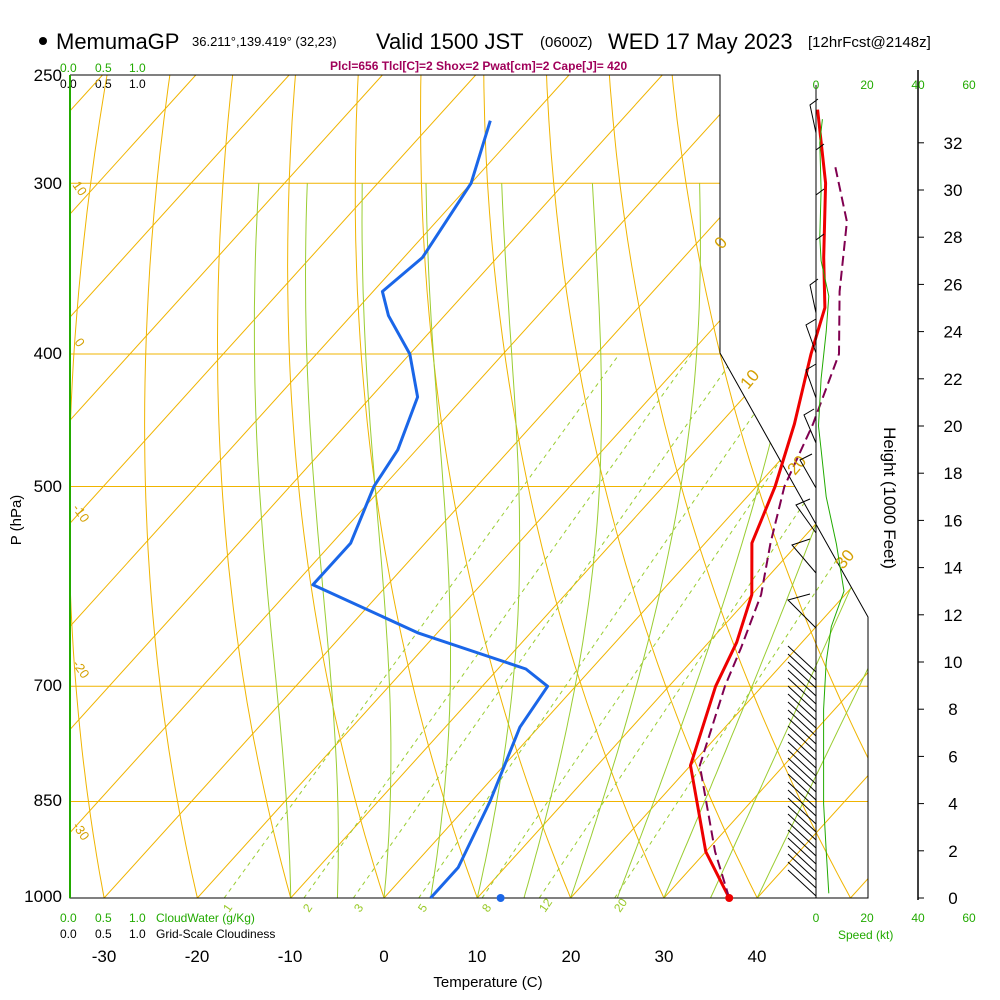  What do you see at coordinates (117, 41) in the screenshot?
I see `station-name: MemumaGP` at bounding box center [117, 41].